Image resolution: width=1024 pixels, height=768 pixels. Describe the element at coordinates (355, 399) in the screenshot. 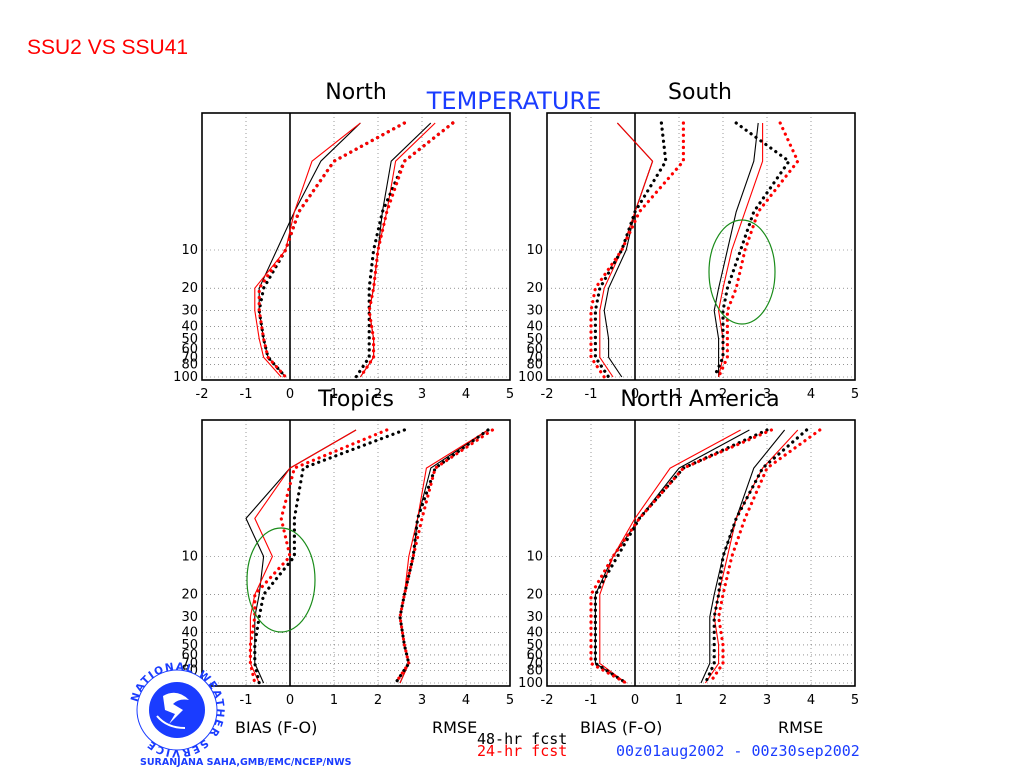

I see `panel-title: Tropics` at that location.